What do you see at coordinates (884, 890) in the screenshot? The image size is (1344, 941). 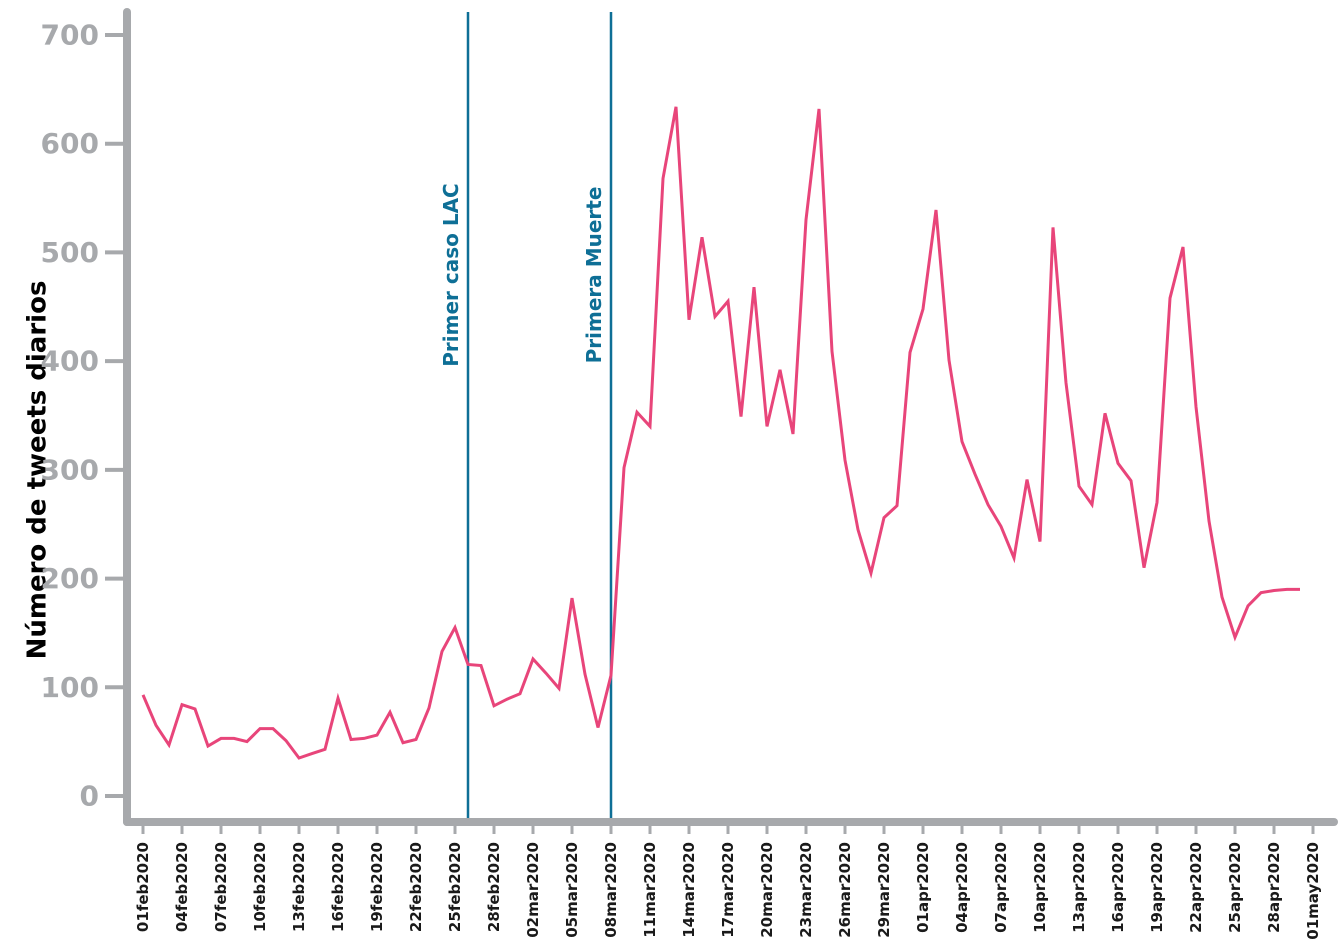 I see `x-tick-label: 29mar2020` at bounding box center [884, 890].